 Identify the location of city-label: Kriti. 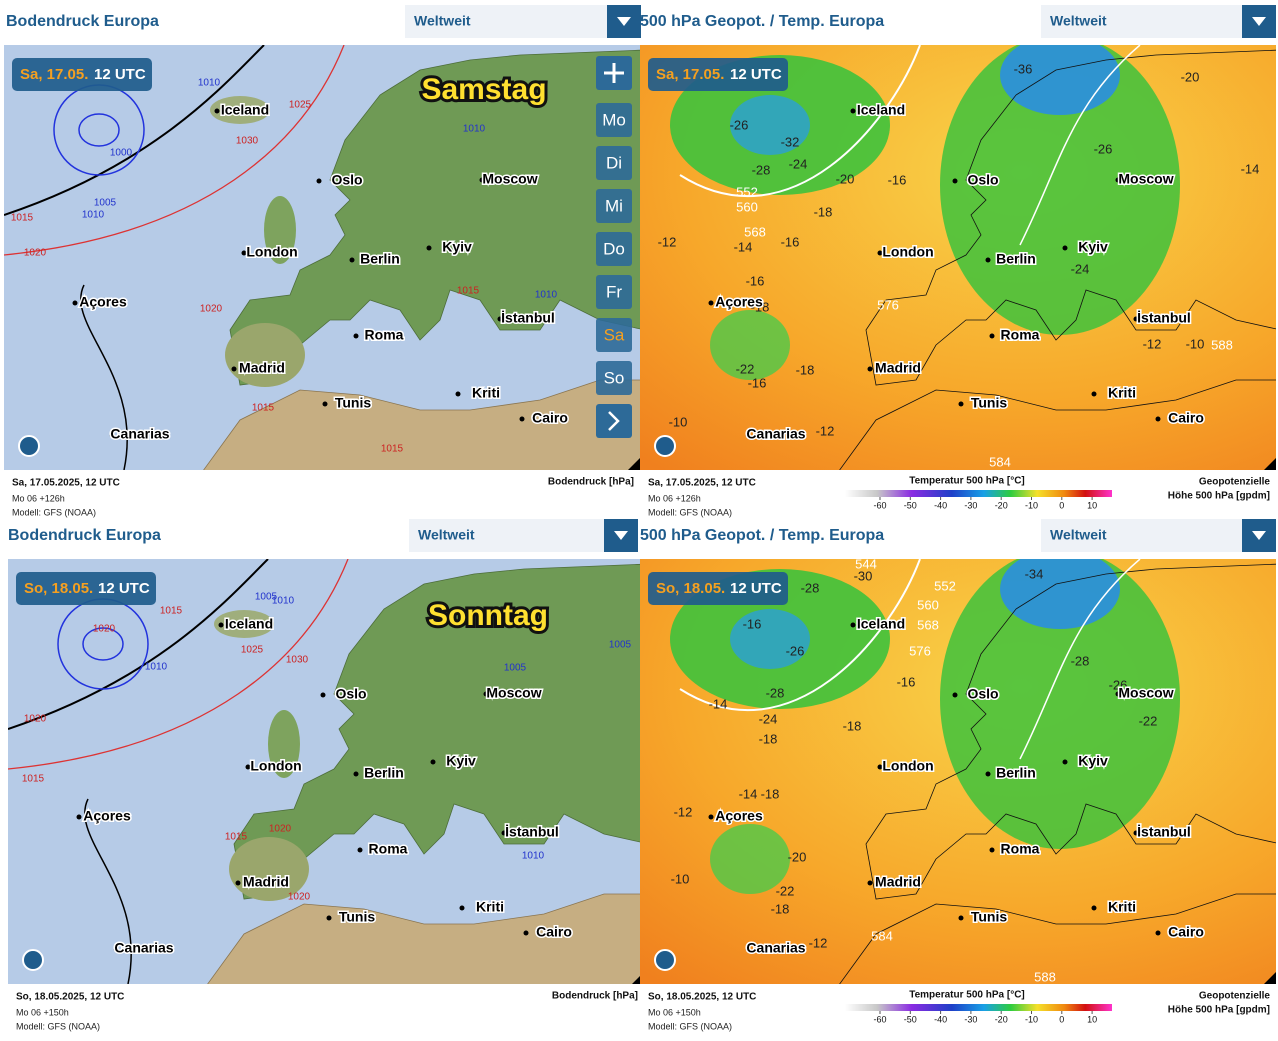
(1122, 907).